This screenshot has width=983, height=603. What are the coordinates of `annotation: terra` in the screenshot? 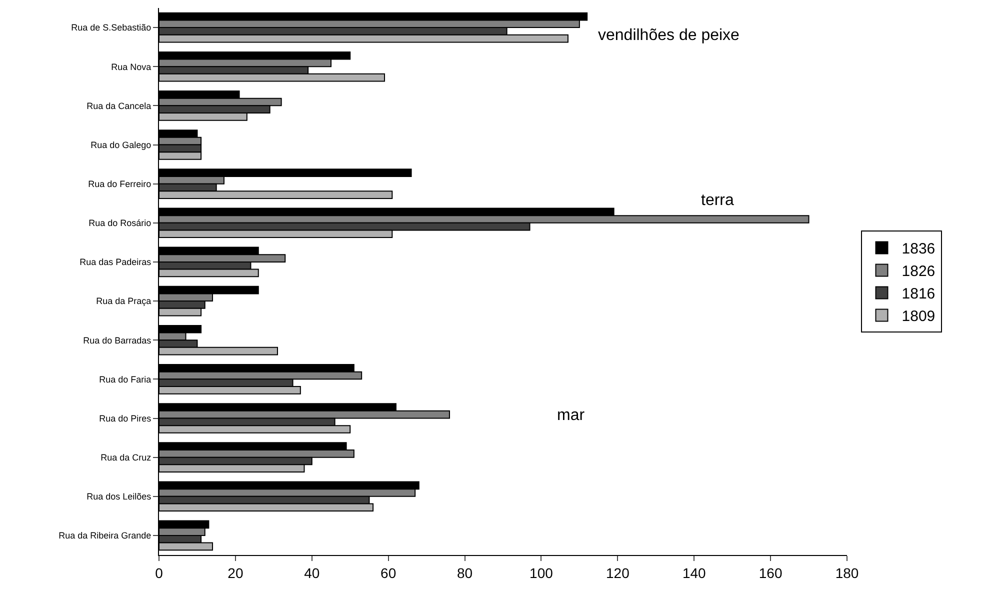 It's located at (717, 200).